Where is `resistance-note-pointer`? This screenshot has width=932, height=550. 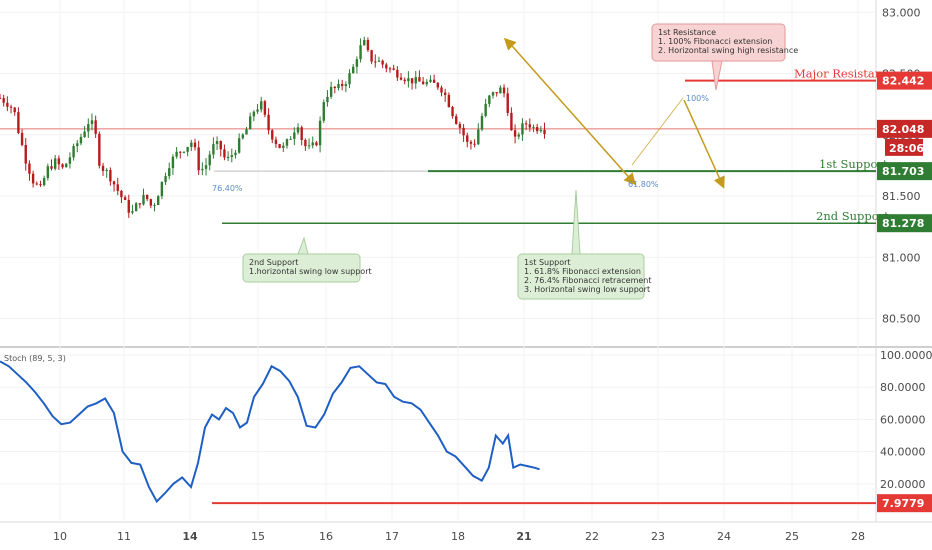
resistance-note-pointer is located at coordinates (717, 75).